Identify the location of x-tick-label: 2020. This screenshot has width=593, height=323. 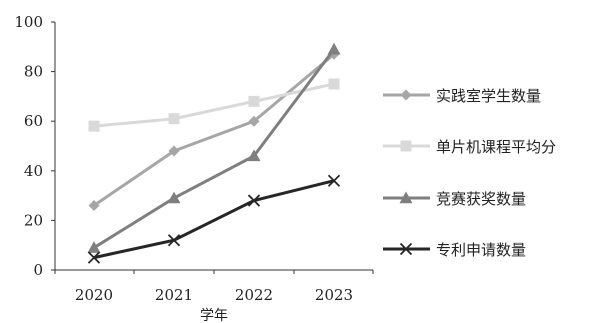
(94, 295).